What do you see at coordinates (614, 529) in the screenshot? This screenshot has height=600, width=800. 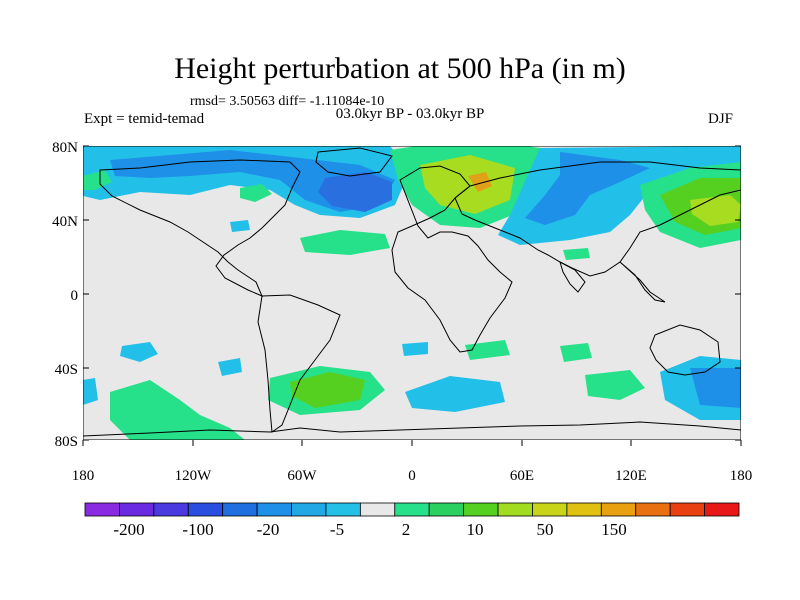 I see `colorbar-label: 150` at bounding box center [614, 529].